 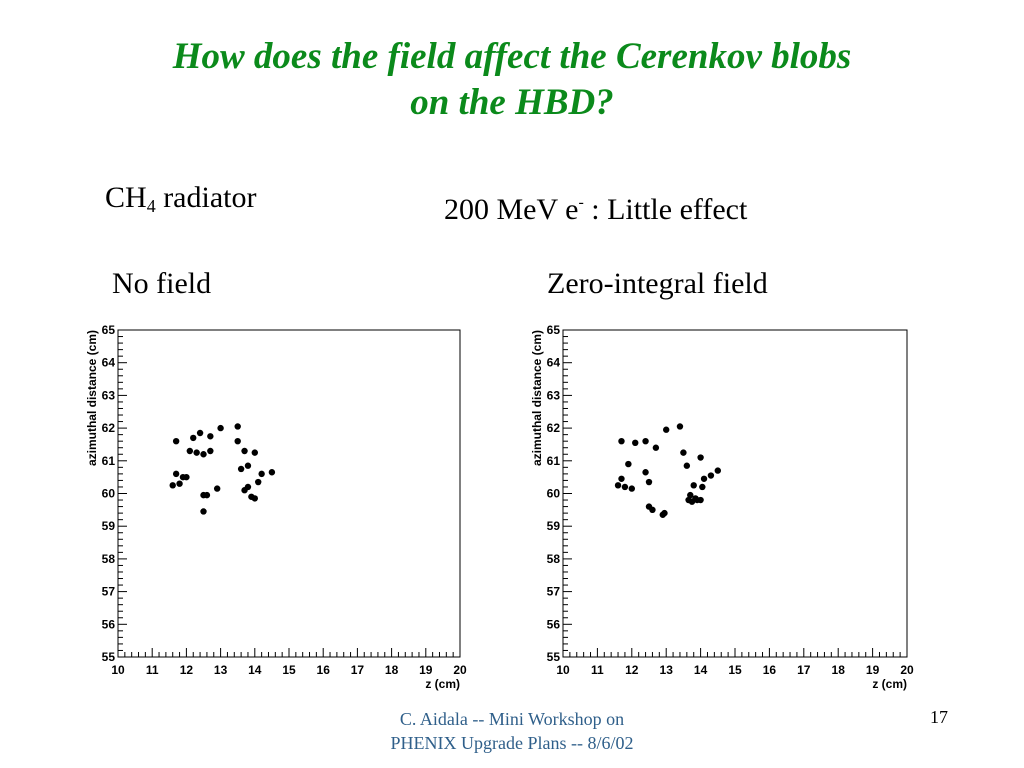 I want to click on energy-suffix: : Little effect, so click(x=665, y=209).